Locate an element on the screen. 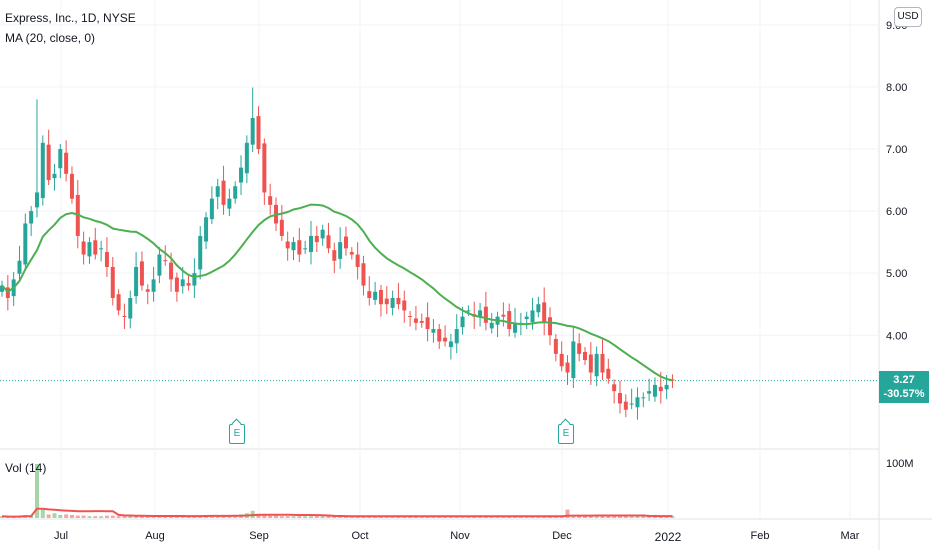 The width and height of the screenshot is (932, 550). volume-legend: Vol (14) is located at coordinates (26, 468).